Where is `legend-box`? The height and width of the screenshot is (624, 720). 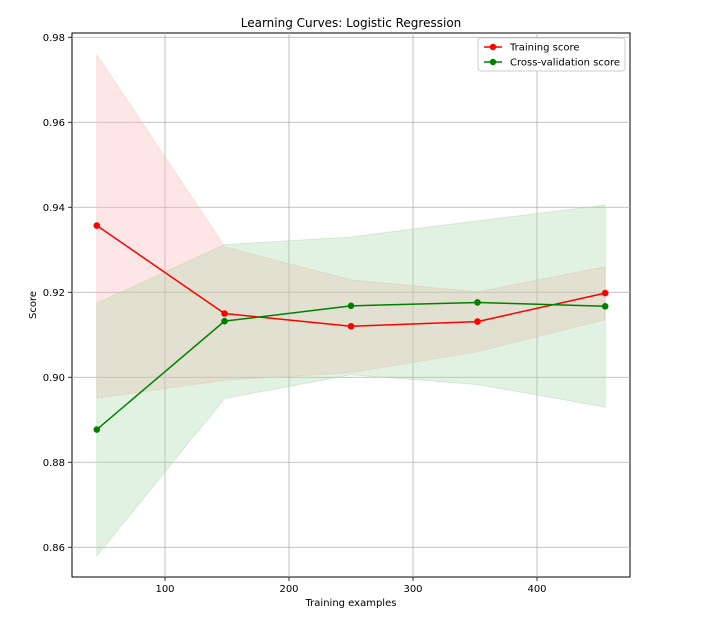
legend-box is located at coordinates (551, 54).